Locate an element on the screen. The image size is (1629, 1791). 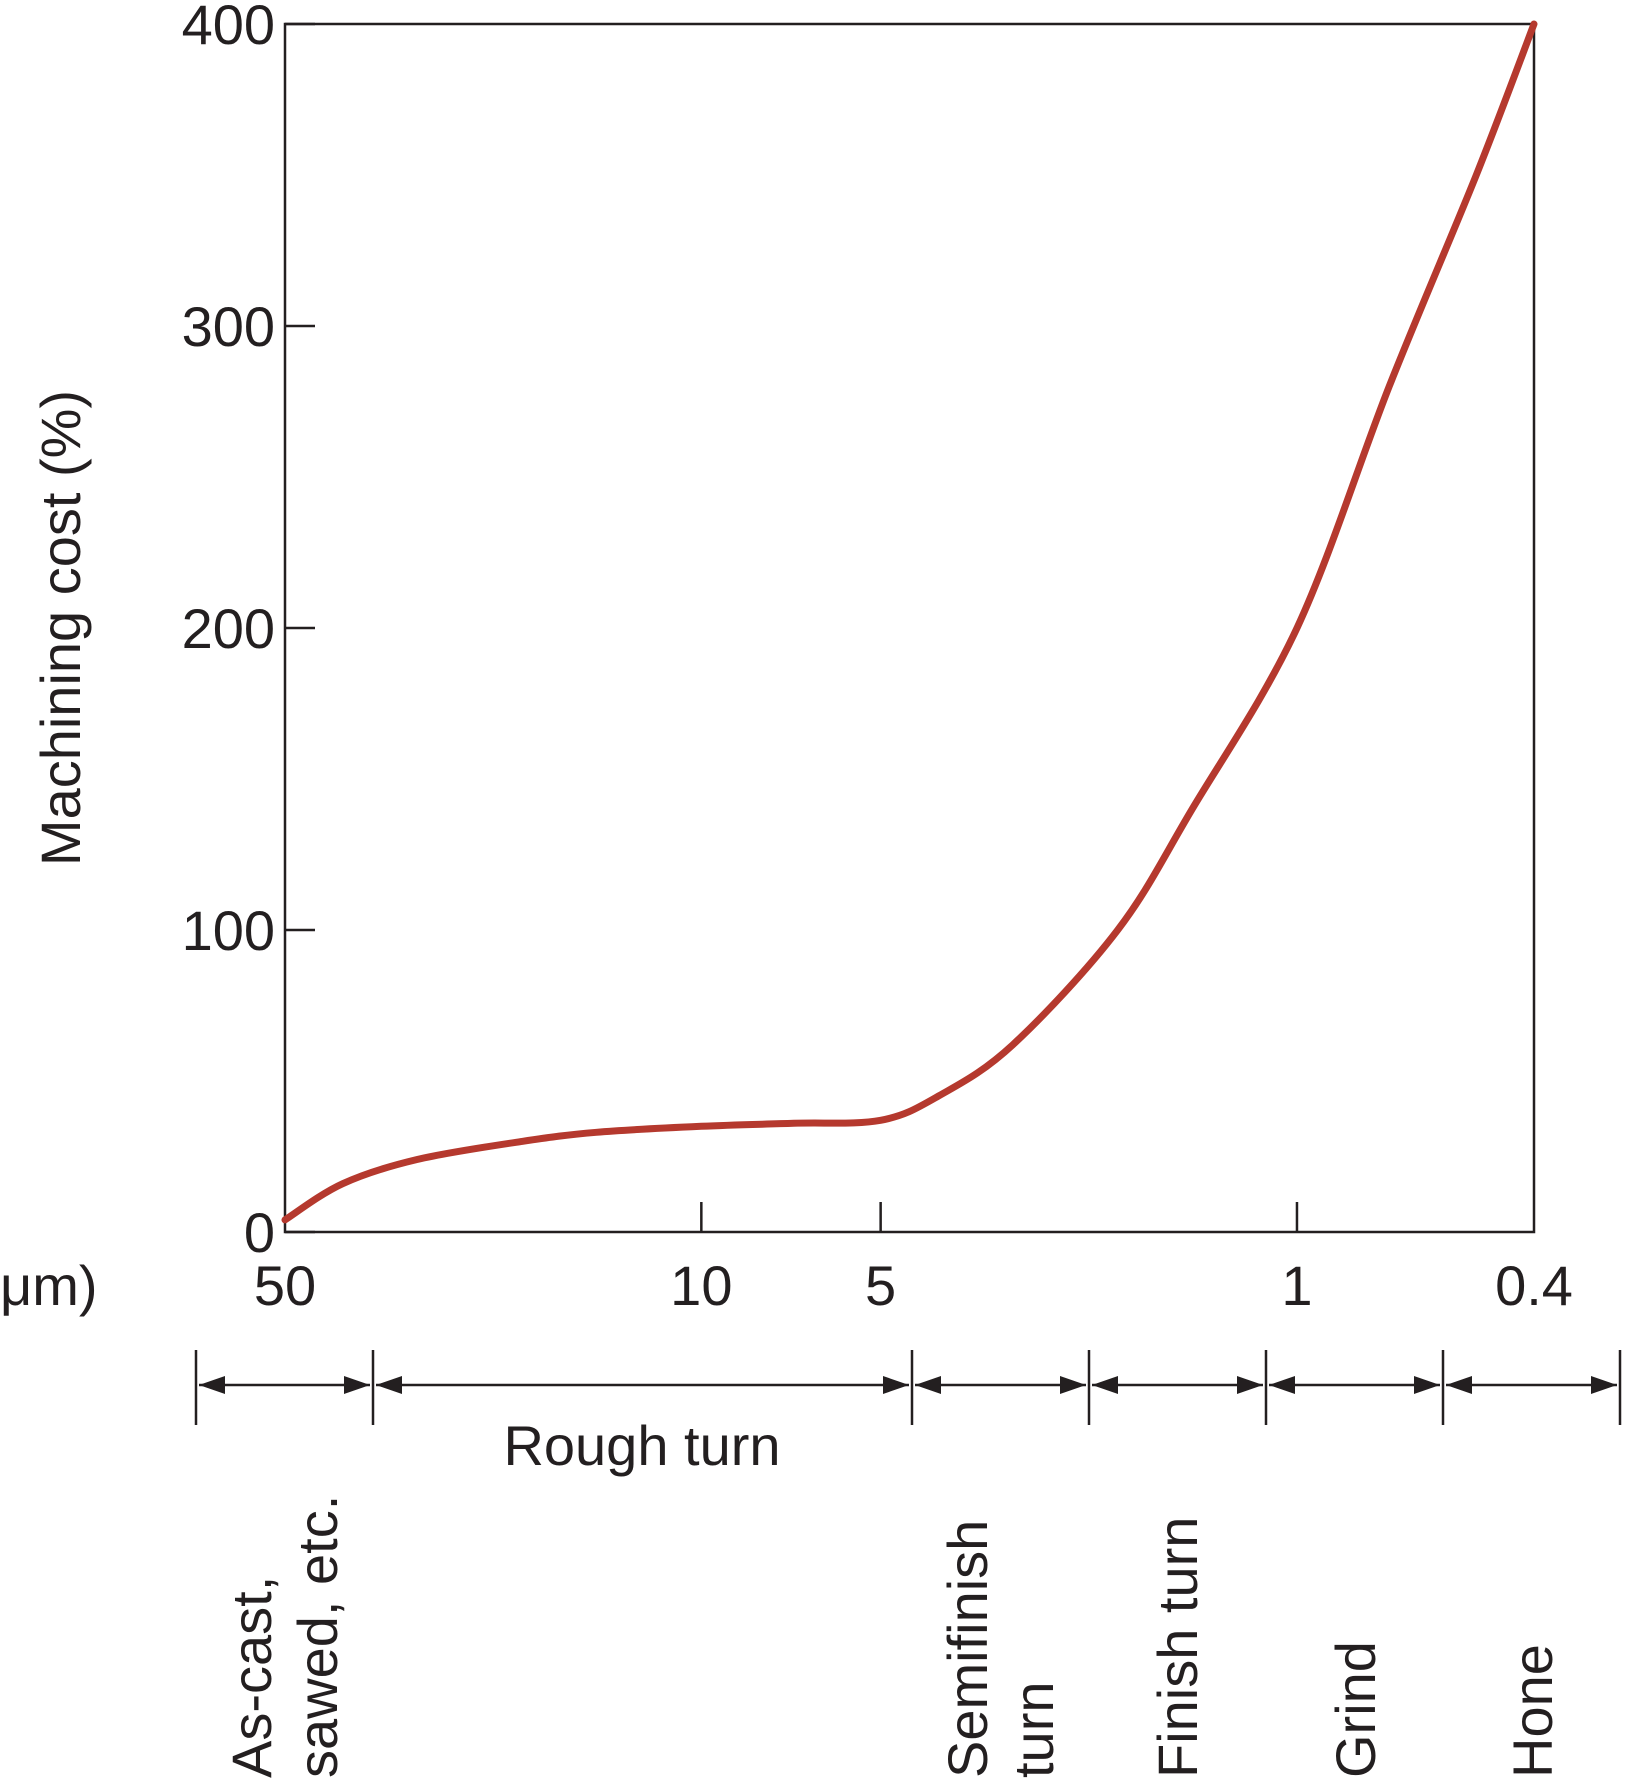
x-axis: 50 10 5 1 0.4 is located at coordinates (913, 1259).